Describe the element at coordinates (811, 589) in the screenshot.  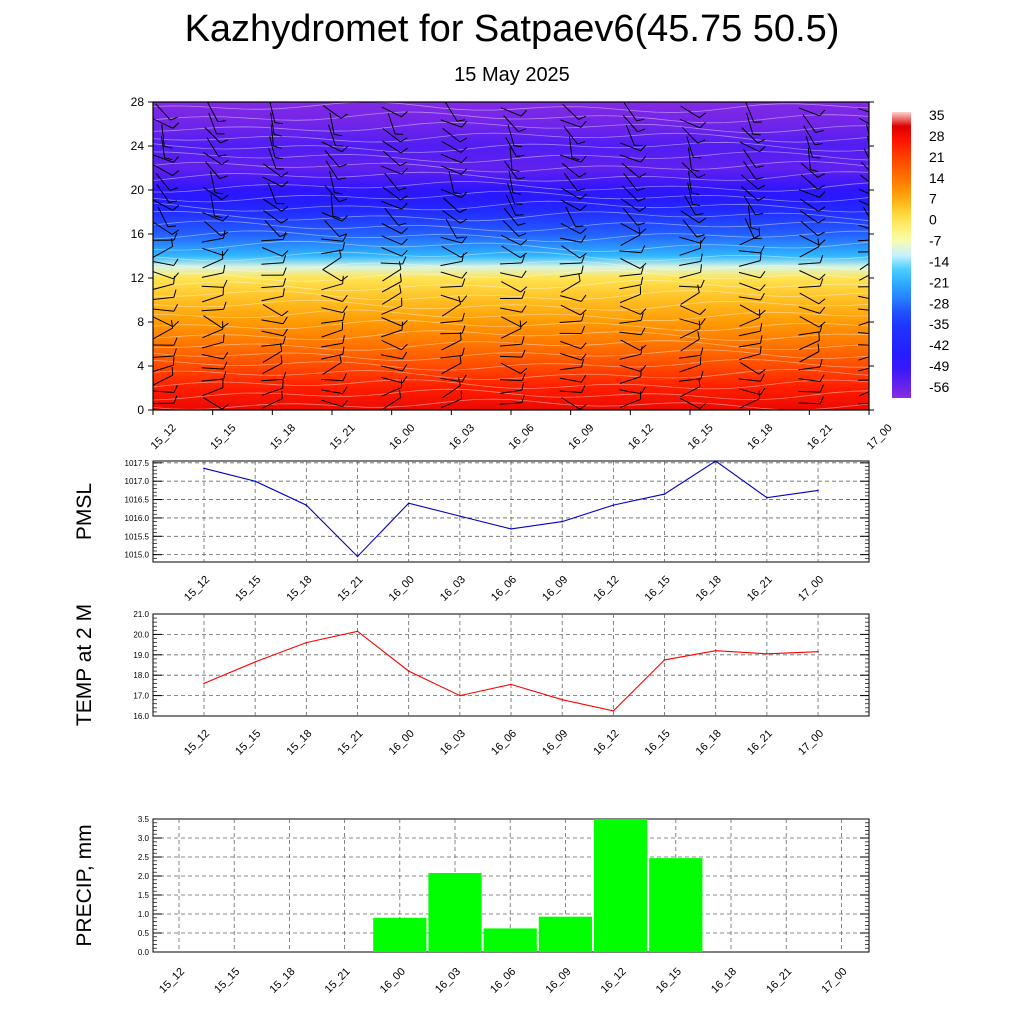
I see `x-tick-label: 17_00` at that location.